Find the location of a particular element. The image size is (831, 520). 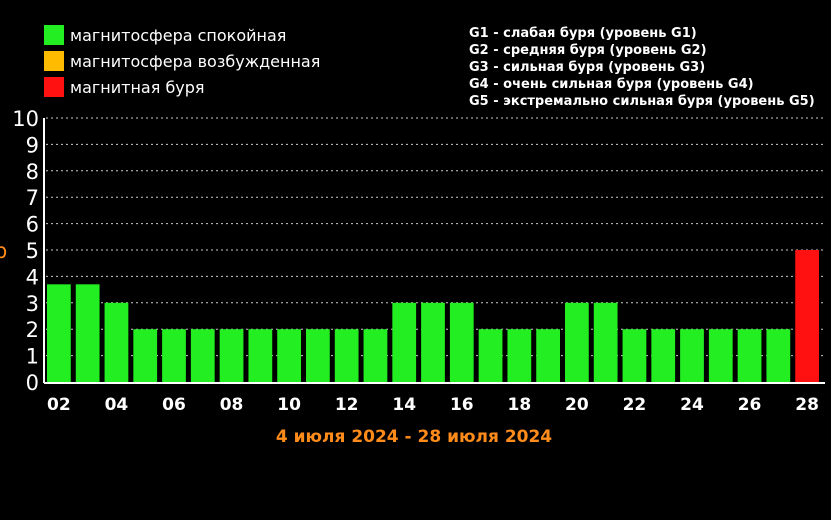

x-tick-label-26: 26 is located at coordinates (750, 405).